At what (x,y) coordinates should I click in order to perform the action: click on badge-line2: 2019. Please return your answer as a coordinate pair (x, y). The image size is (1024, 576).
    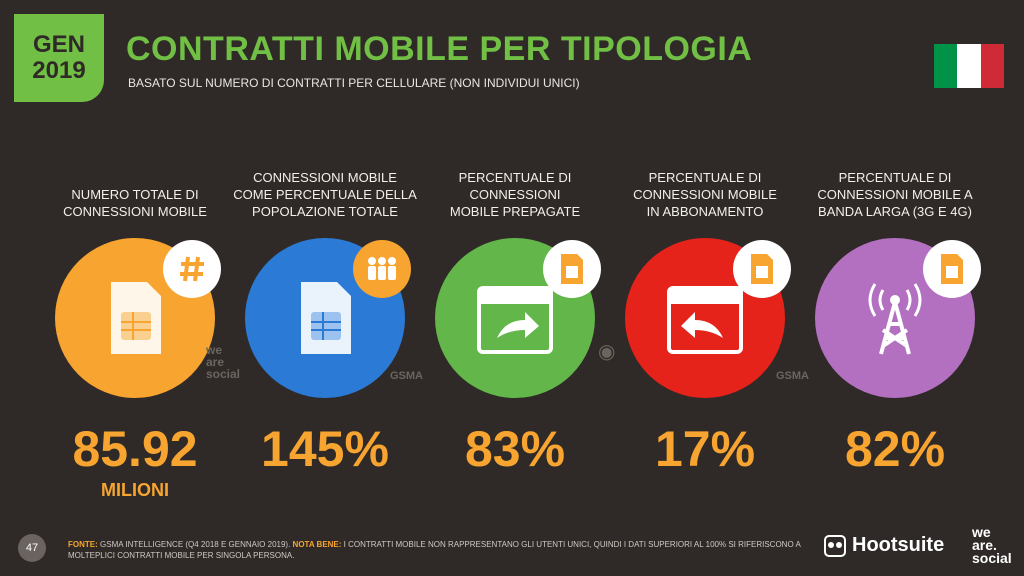
    Looking at the image, I should click on (59, 70).